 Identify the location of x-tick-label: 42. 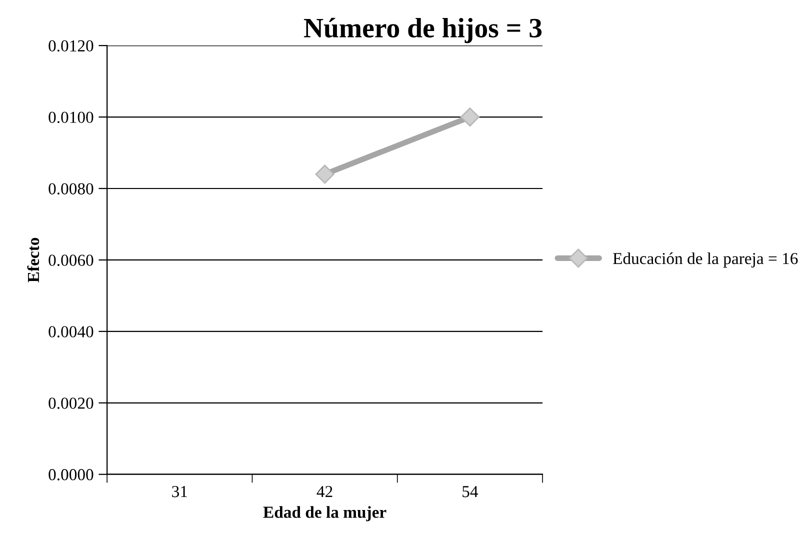
(324, 492).